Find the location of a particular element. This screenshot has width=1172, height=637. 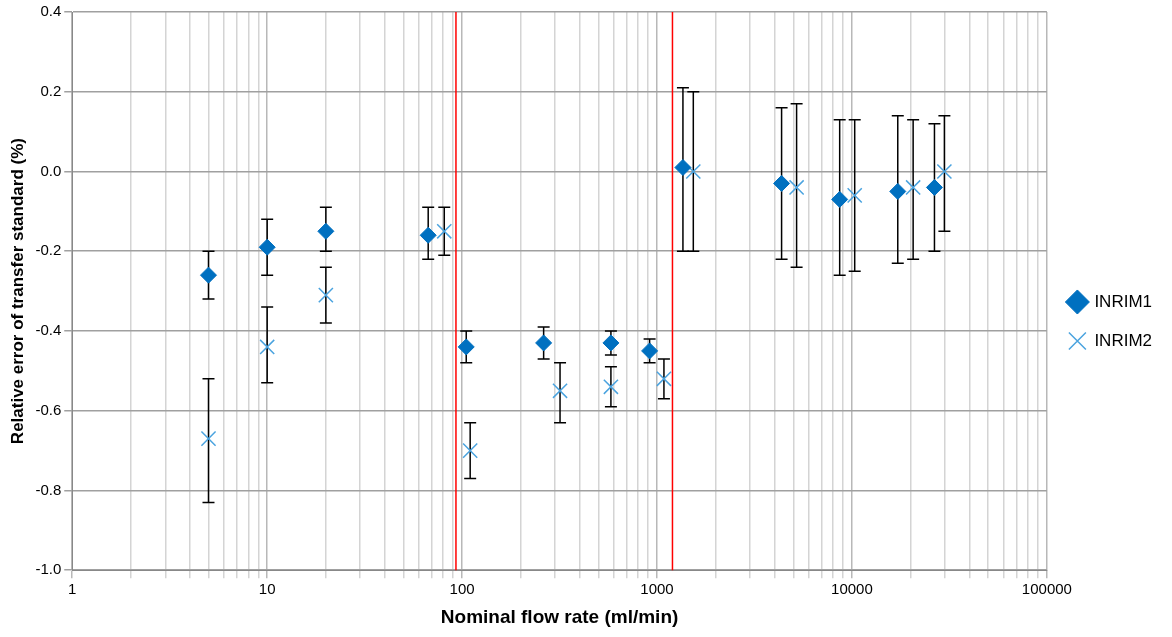

y-tick-label: -0.2 is located at coordinates (48, 250).